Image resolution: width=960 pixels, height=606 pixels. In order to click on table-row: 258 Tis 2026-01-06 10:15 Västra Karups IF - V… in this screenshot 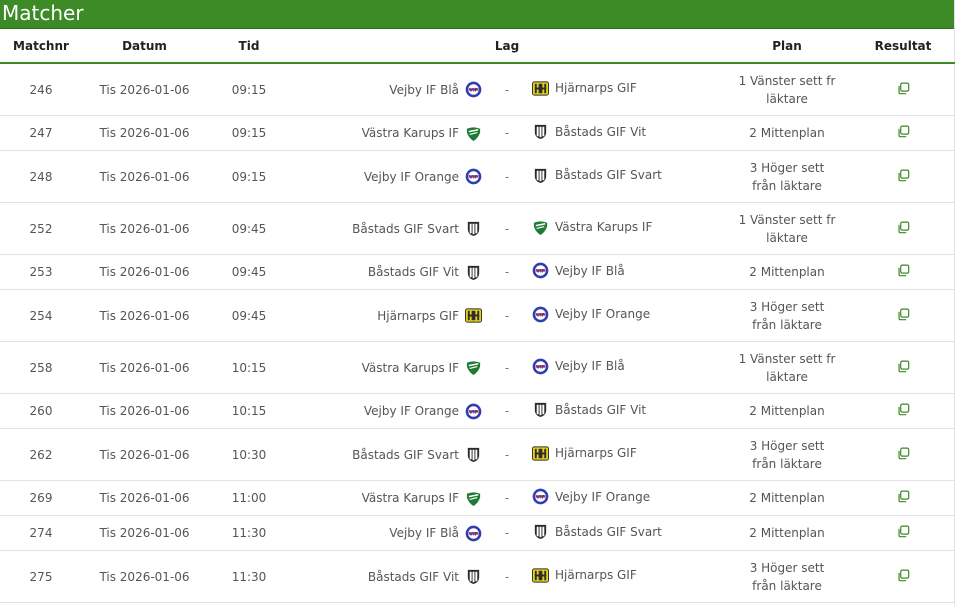, I will do `click(478, 367)`.